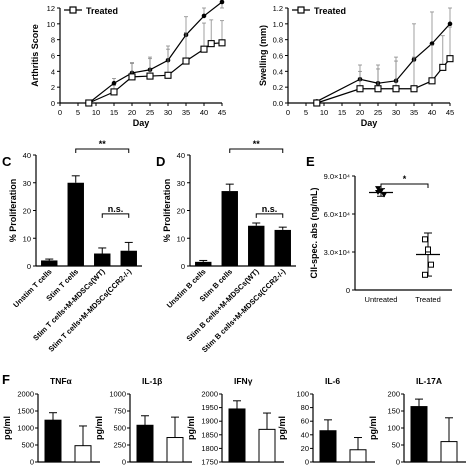  What do you see at coordinates (53, 71) in the screenshot?
I see `y-tick-label: 4` at bounding box center [53, 71].